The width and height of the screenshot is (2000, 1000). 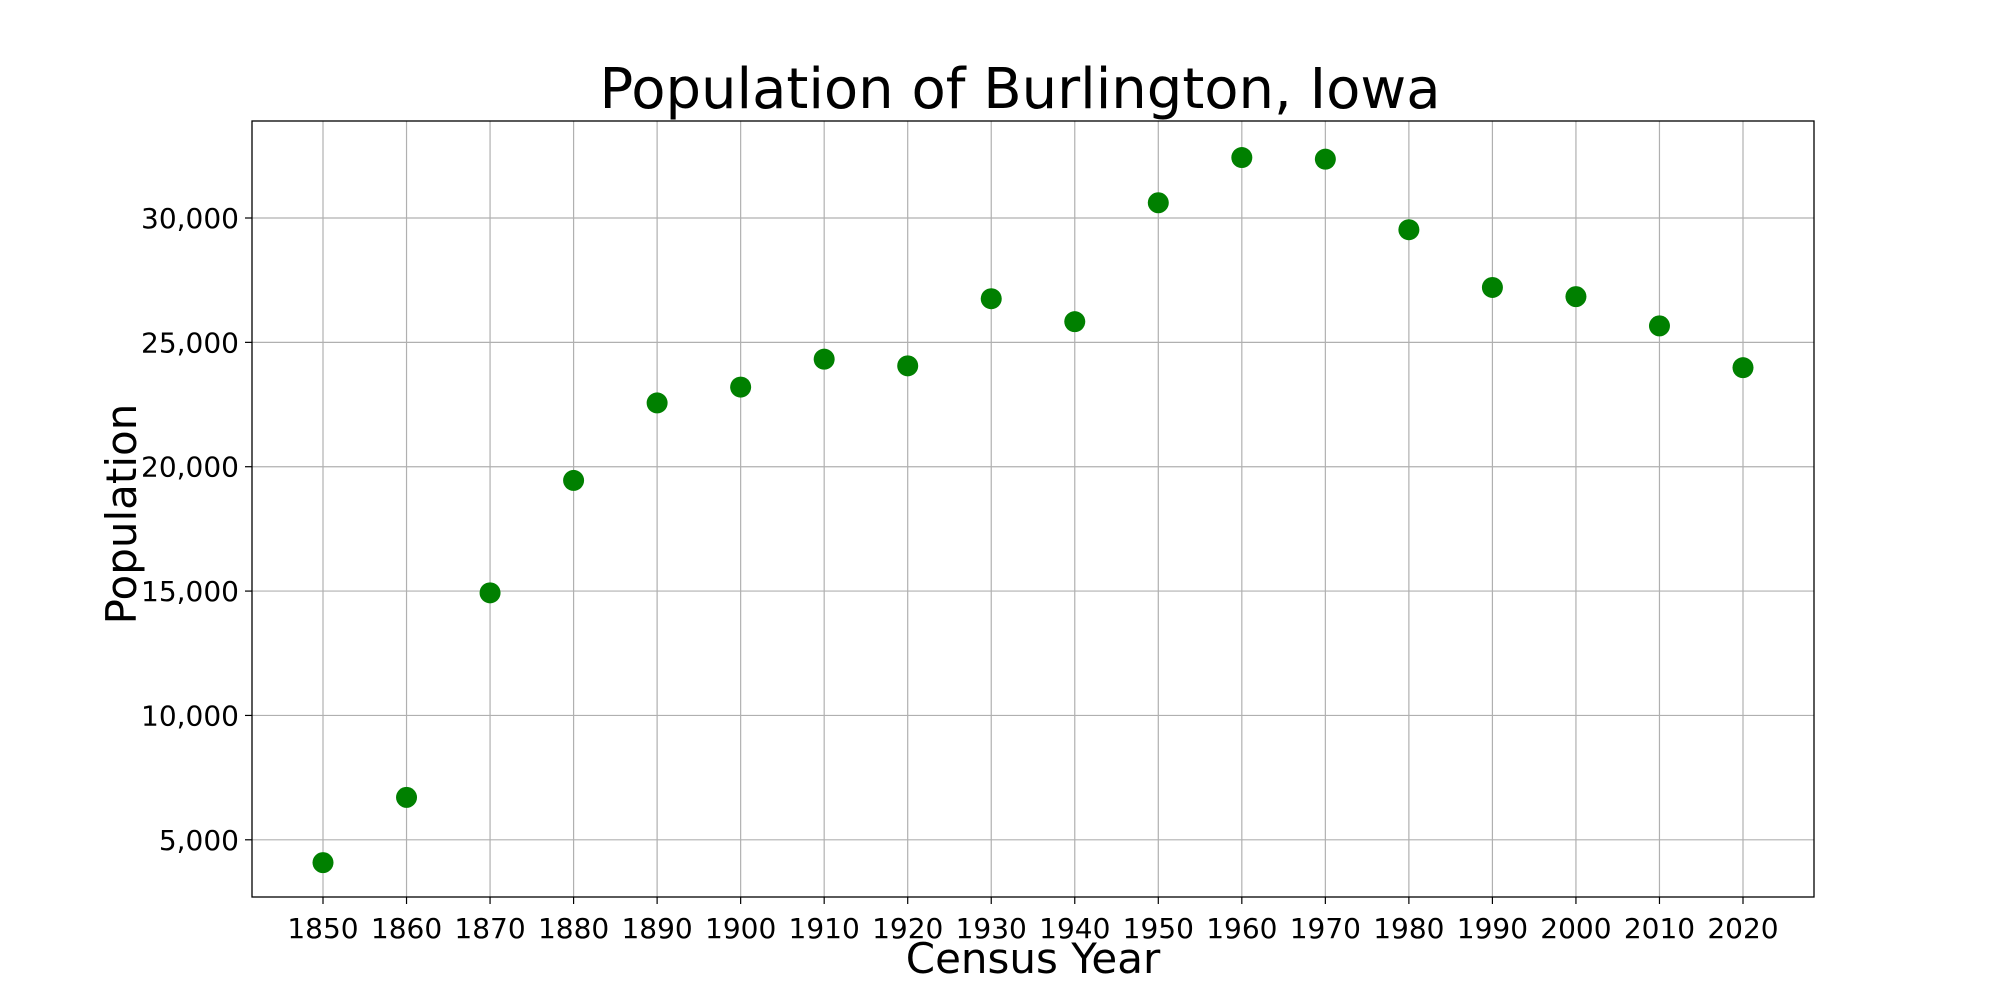 What do you see at coordinates (1408, 928) in the screenshot?
I see `x-tick-label: 1980` at bounding box center [1408, 928].